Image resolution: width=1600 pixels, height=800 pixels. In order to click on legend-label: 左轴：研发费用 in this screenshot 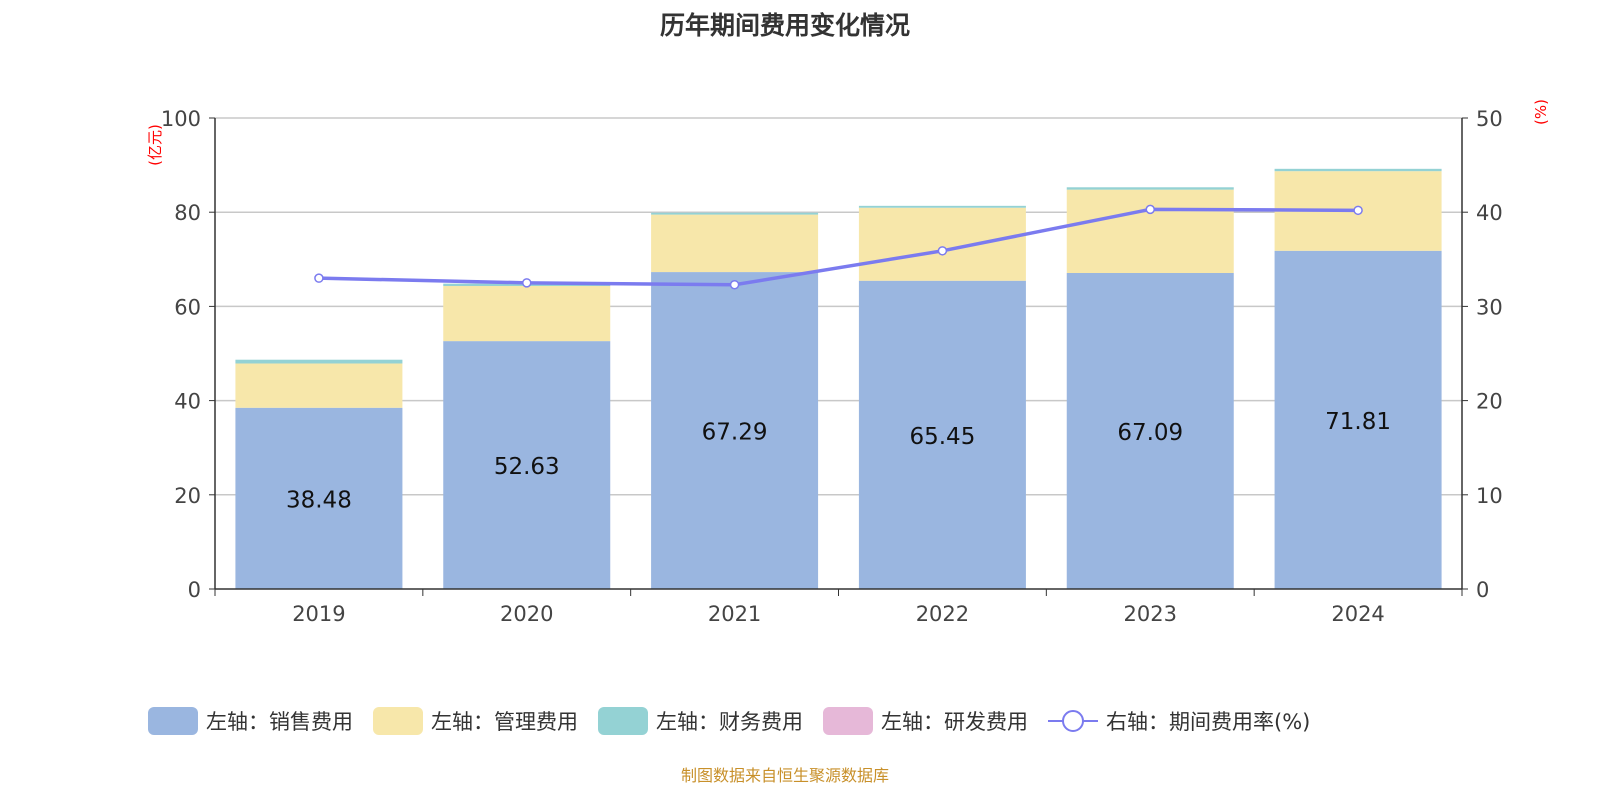, I will do `click(954, 722)`.